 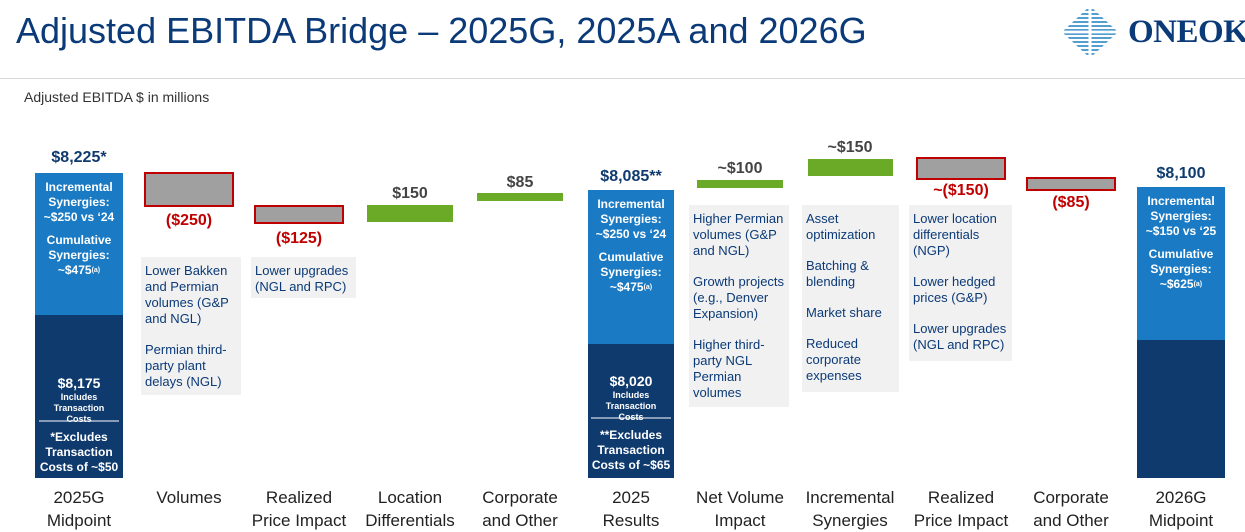 What do you see at coordinates (739, 297) in the screenshot?
I see `note-item: Growth projects (e.g., Denver Expansion)` at bounding box center [739, 297].